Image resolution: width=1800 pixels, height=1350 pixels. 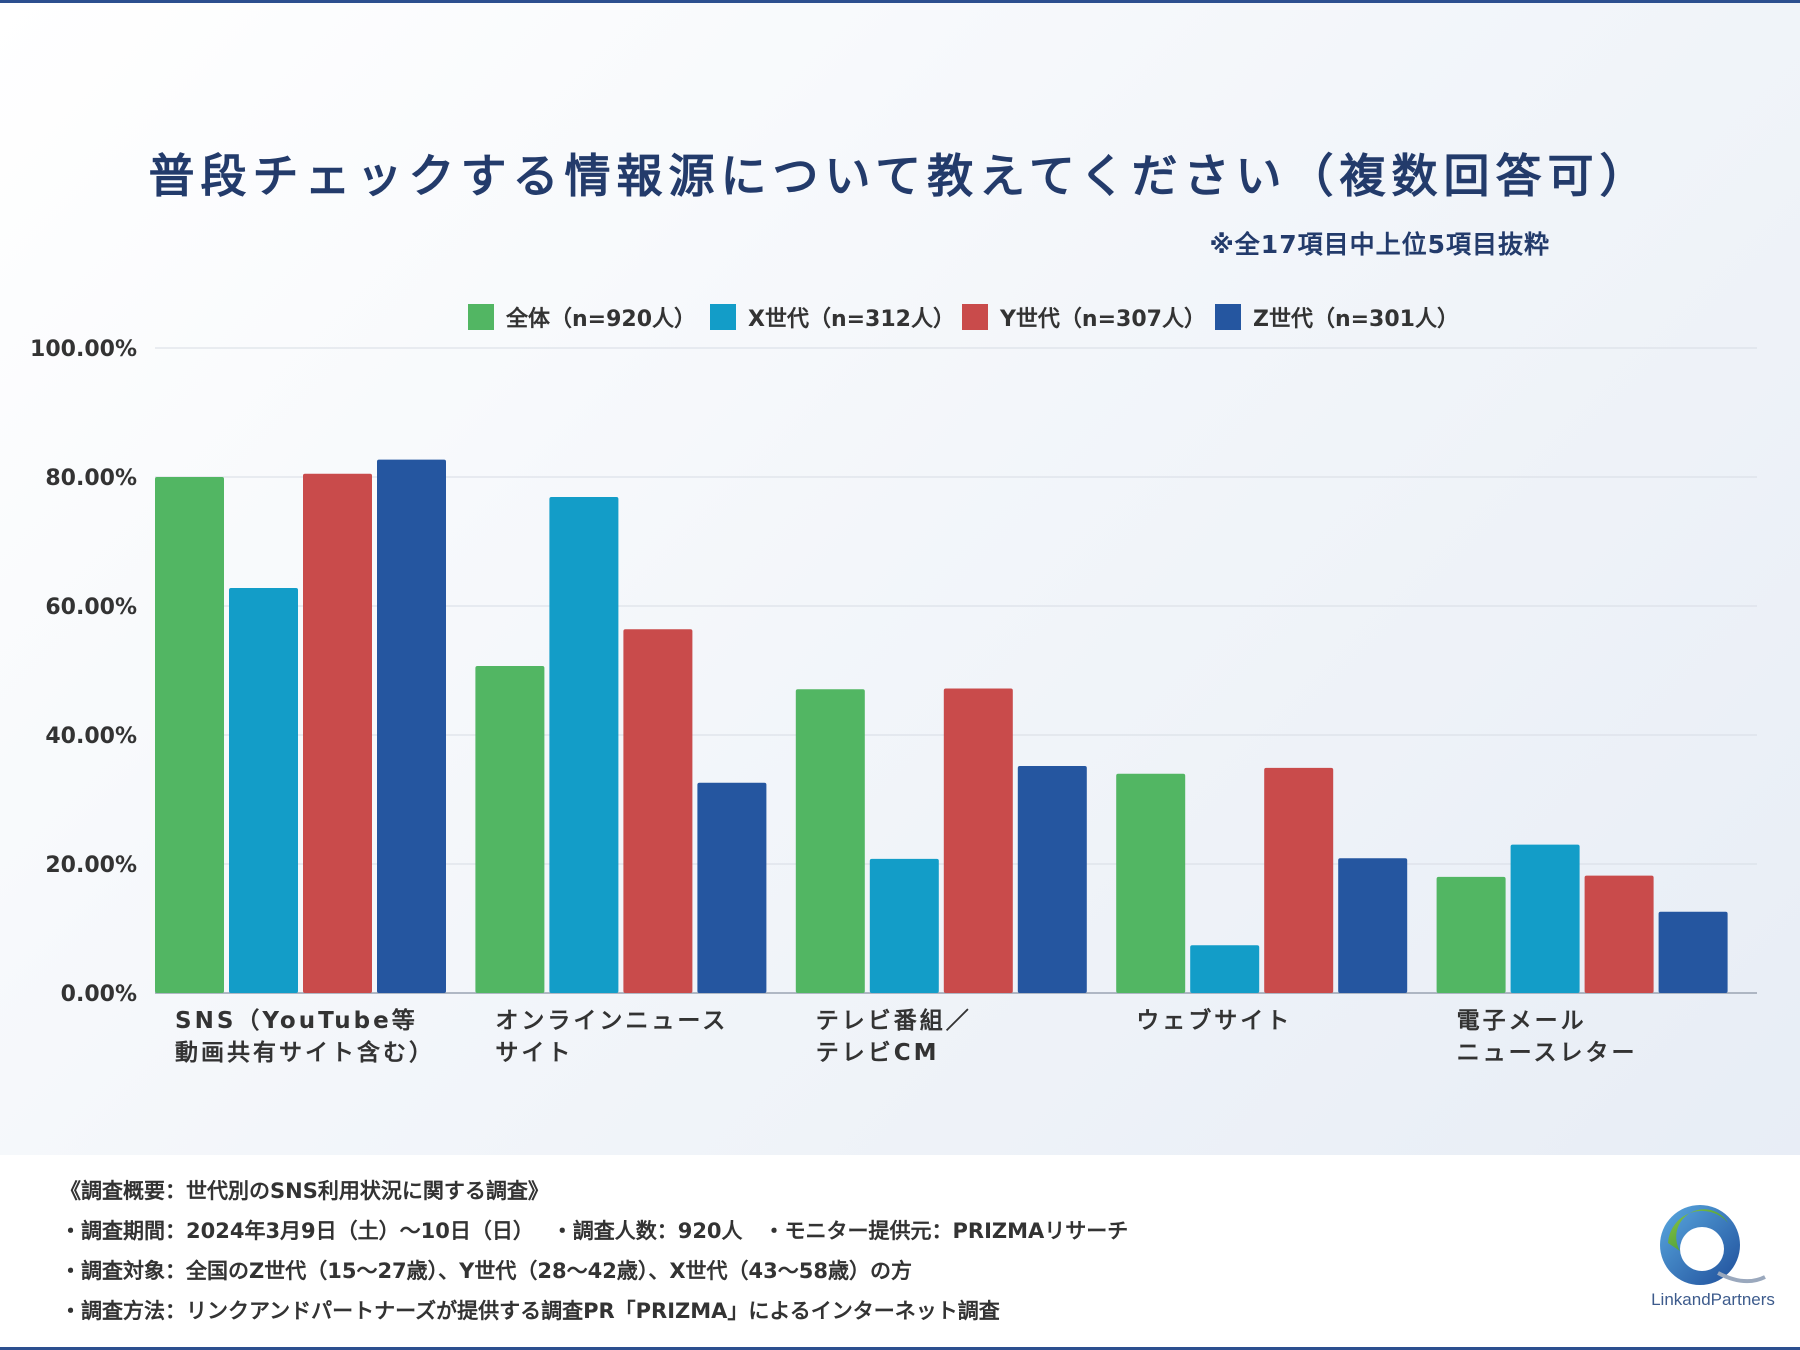 What do you see at coordinates (1713, 1299) in the screenshot?
I see `logo-text: LinkandPartners` at bounding box center [1713, 1299].